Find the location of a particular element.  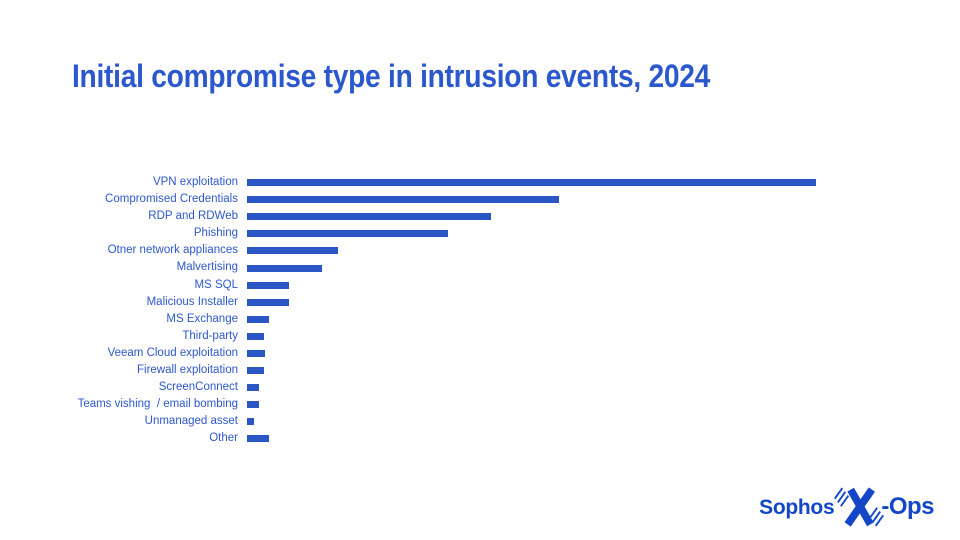

category-label: Teams vishing / email bombing is located at coordinates (157, 404).